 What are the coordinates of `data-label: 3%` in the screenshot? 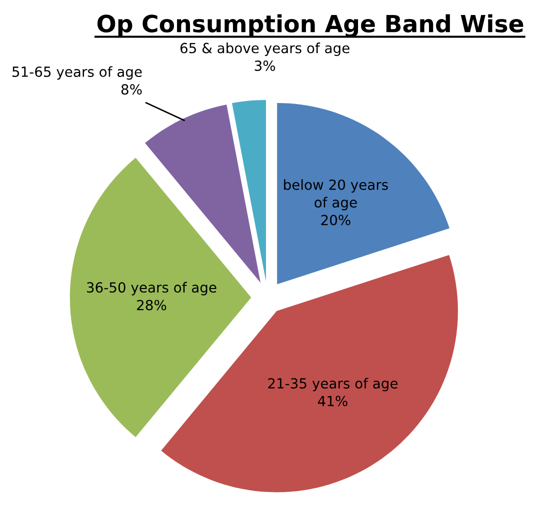 It's located at (265, 65).